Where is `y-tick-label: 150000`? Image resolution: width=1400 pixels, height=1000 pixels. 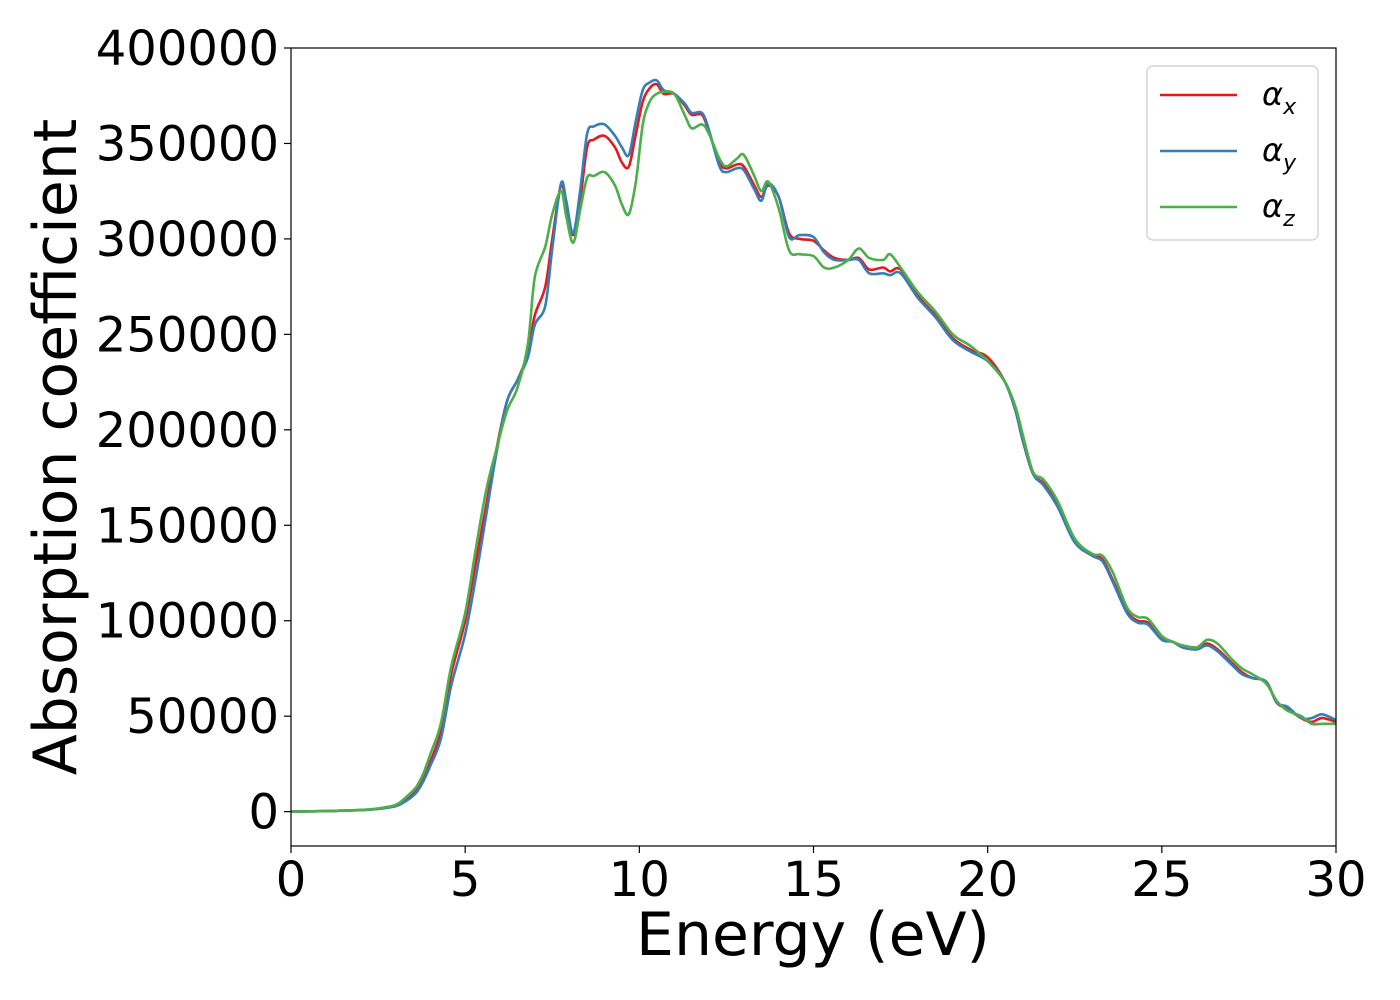
y-tick-label: 150000 is located at coordinates (187, 526).